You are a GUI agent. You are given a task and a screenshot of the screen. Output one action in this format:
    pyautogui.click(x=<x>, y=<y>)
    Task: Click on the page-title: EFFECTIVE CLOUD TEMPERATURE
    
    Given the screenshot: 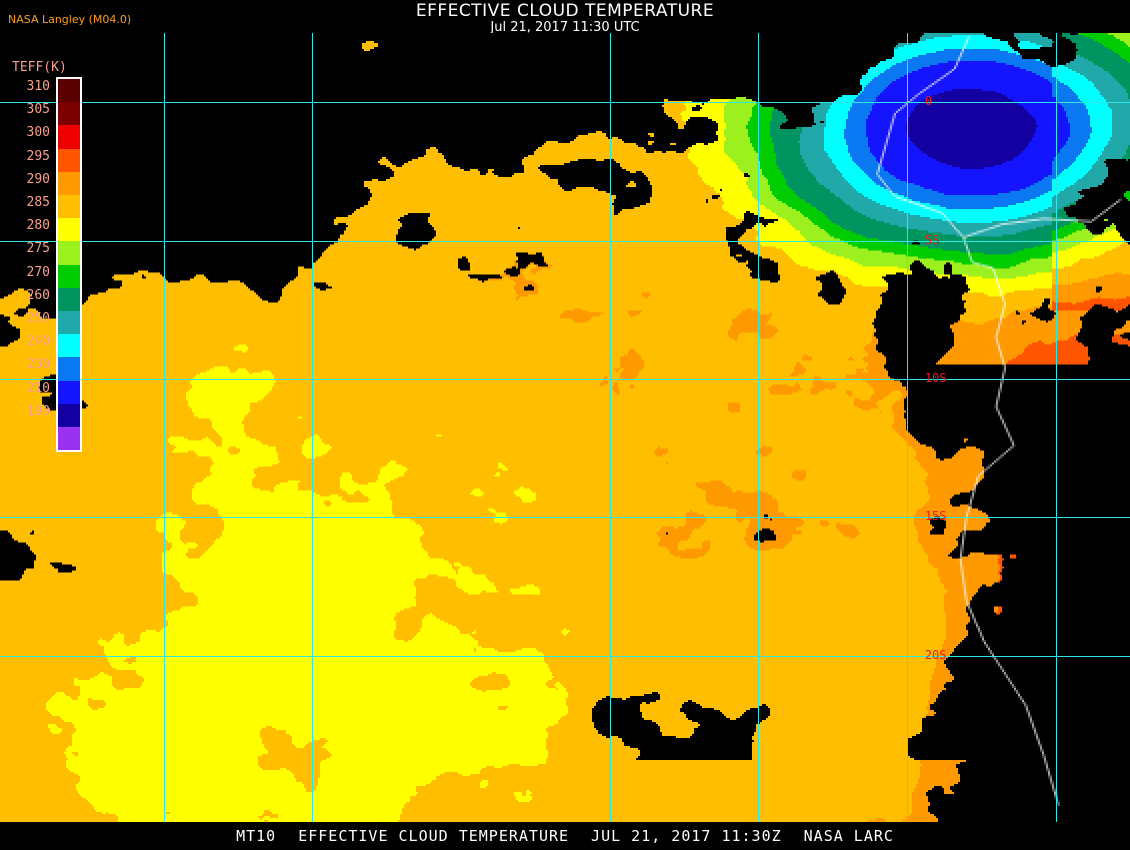 What is the action you would take?
    pyautogui.click(x=565, y=11)
    